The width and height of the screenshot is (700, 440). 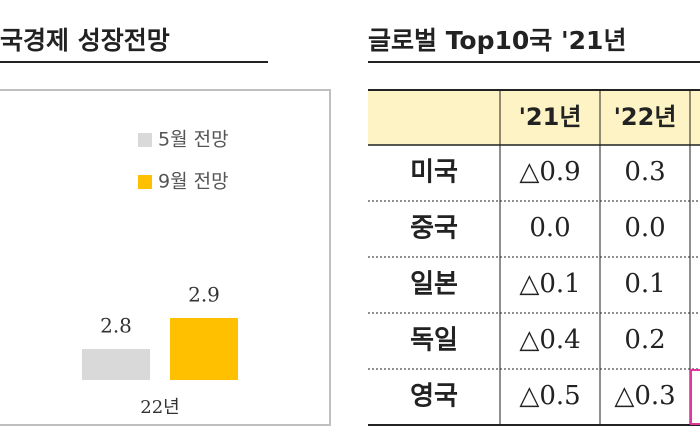 What do you see at coordinates (193, 140) in the screenshot?
I see `legend-label: 5월 전망` at bounding box center [193, 140].